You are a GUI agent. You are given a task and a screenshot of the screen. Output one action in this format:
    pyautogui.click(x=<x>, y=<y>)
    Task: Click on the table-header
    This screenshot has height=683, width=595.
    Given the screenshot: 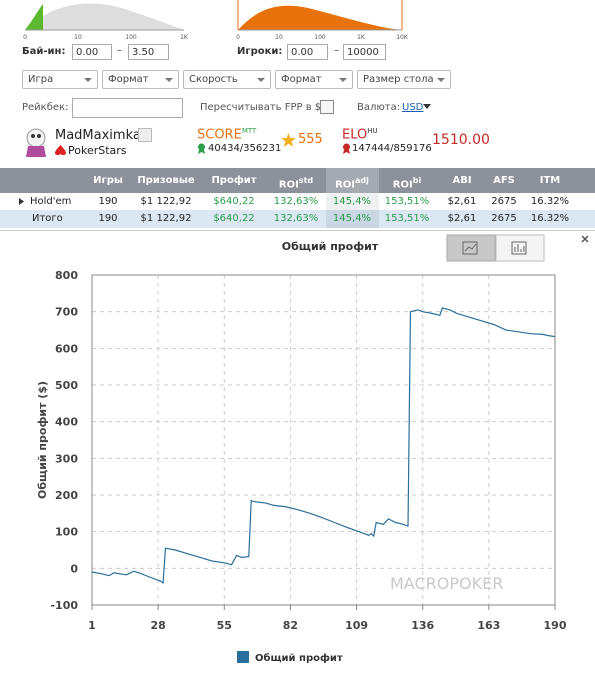 What is the action you would take?
    pyautogui.click(x=297, y=180)
    